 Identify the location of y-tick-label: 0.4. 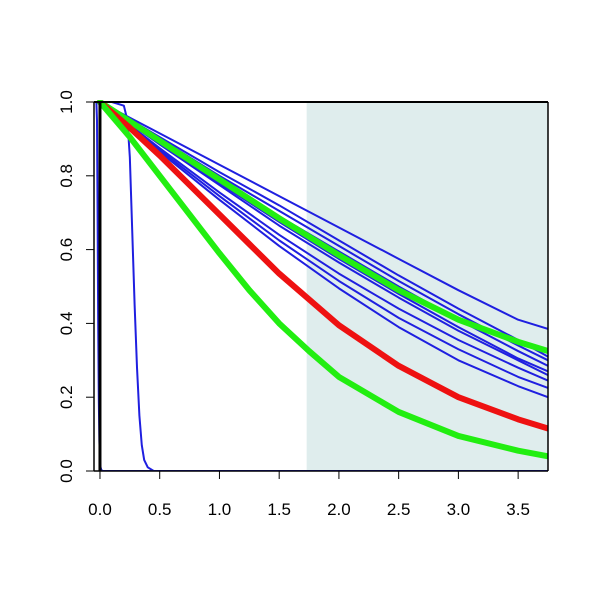
(66, 324).